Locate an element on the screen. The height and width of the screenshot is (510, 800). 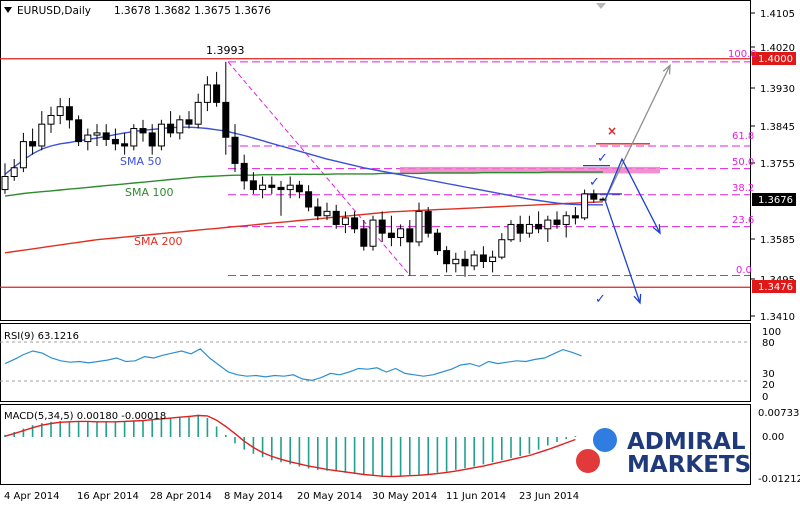
price-tick: 1.3410 is located at coordinates (777, 317).